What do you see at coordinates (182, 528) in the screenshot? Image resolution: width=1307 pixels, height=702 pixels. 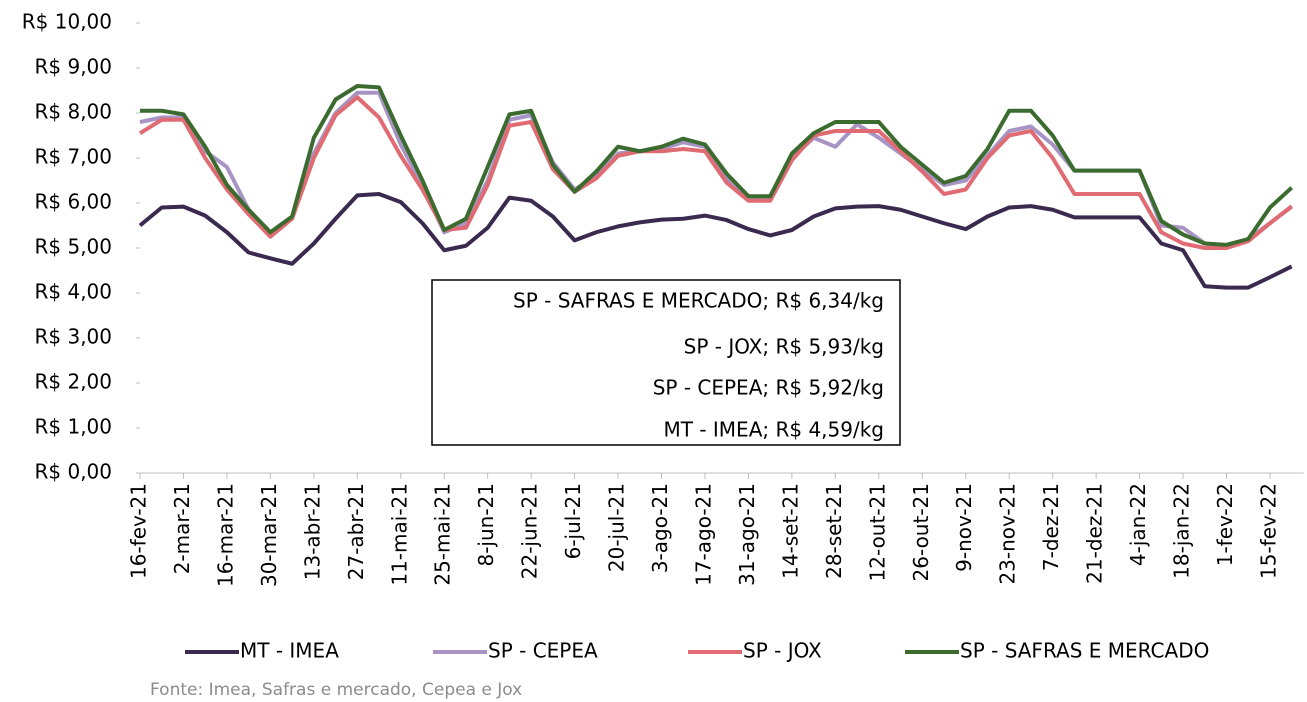 I see `x-tick-label: 2-mar-21` at bounding box center [182, 528].